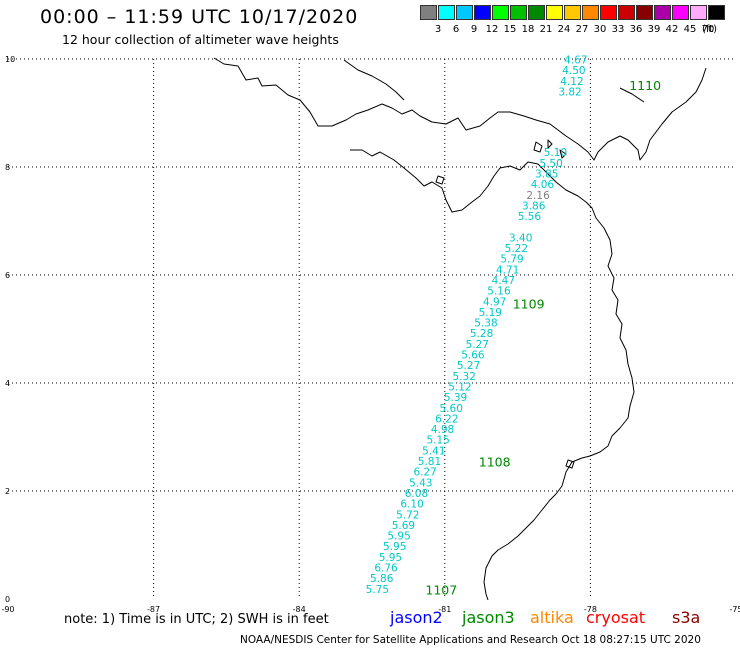 The height and width of the screenshot is (650, 740). Describe the element at coordinates (485, 324) in the screenshot. I see `swh-value: 5.38` at that location.